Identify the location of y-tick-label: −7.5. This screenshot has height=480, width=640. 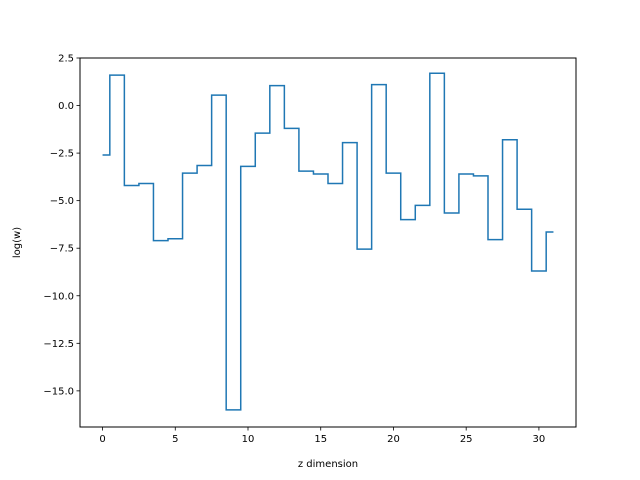
(62, 249).